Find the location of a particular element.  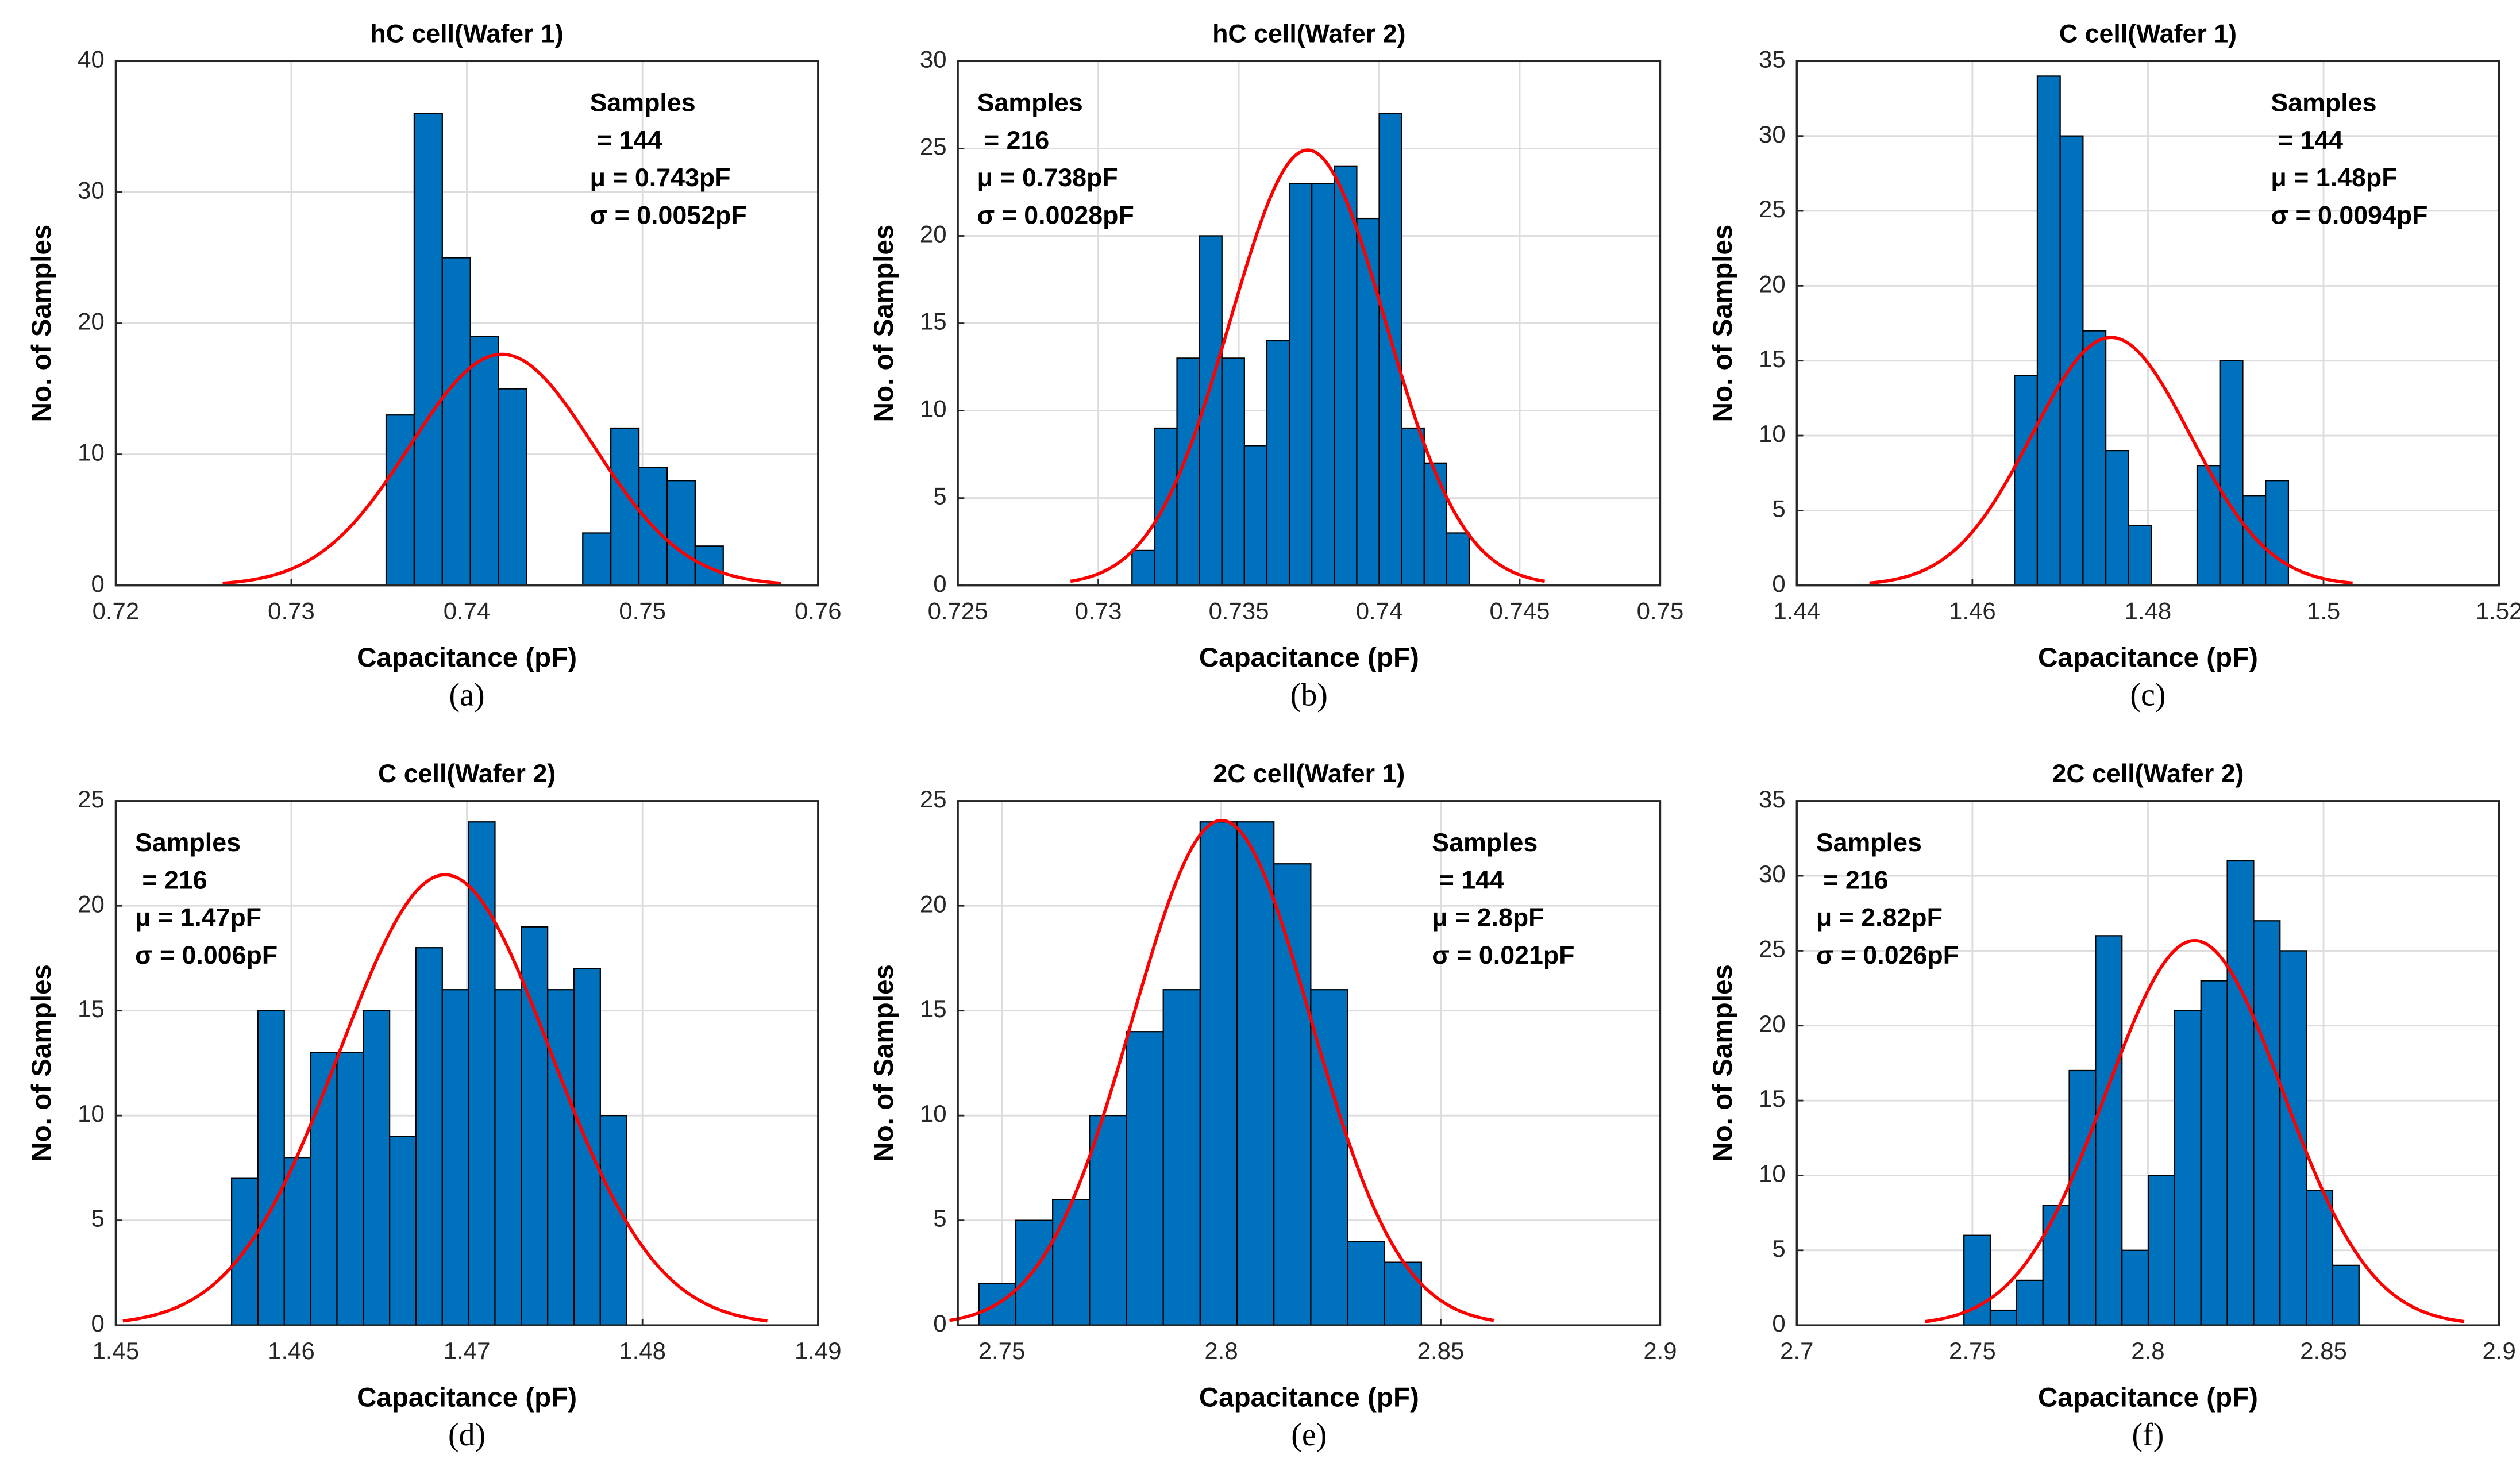

x-tick-label: 0.72 is located at coordinates (117, 610).